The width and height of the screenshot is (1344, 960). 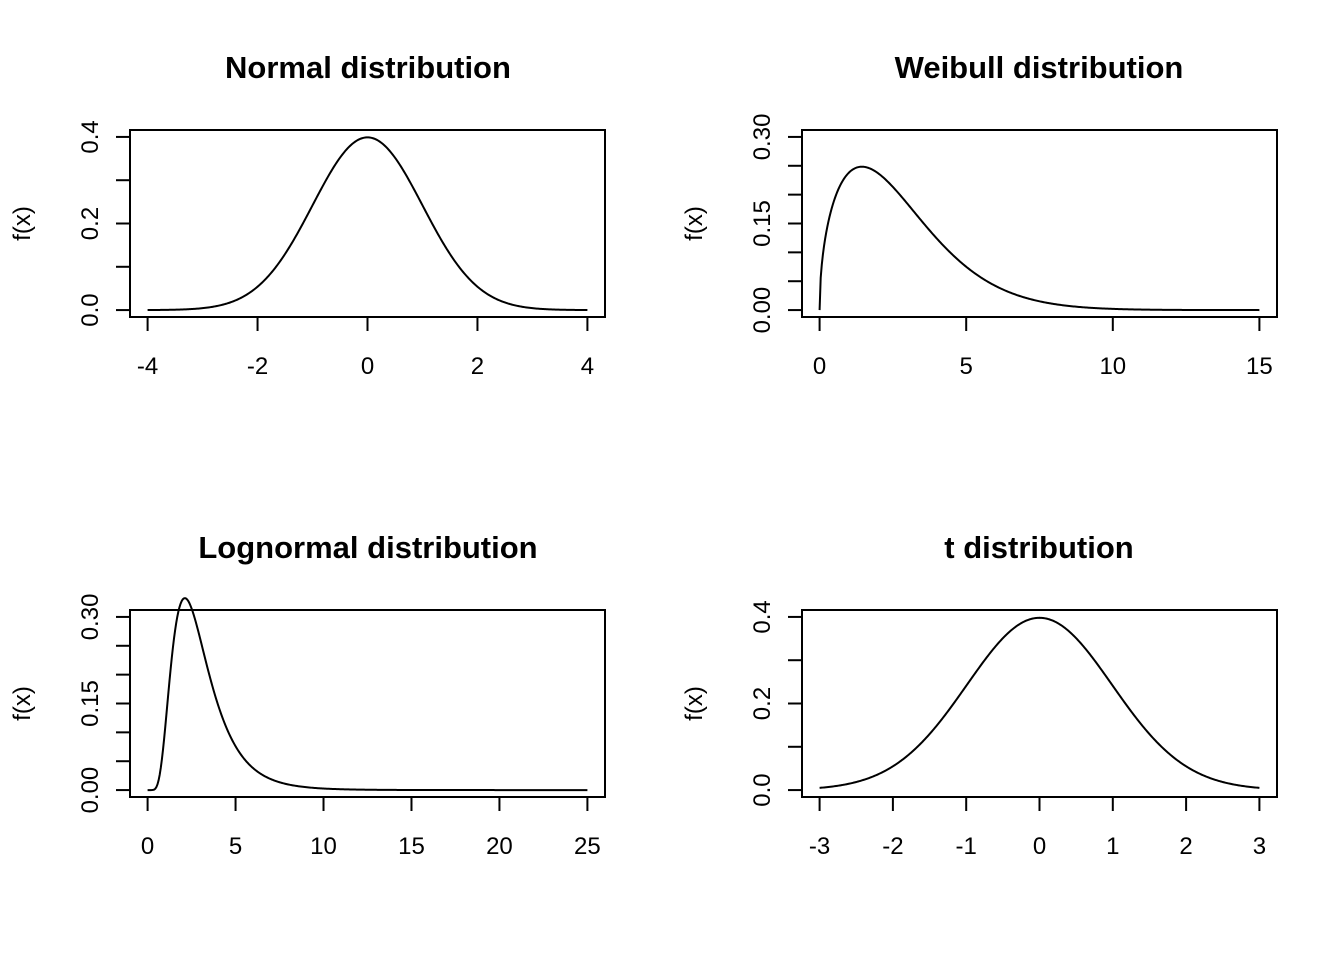 What do you see at coordinates (1038, 547) in the screenshot?
I see `chart-title: t distribution` at bounding box center [1038, 547].